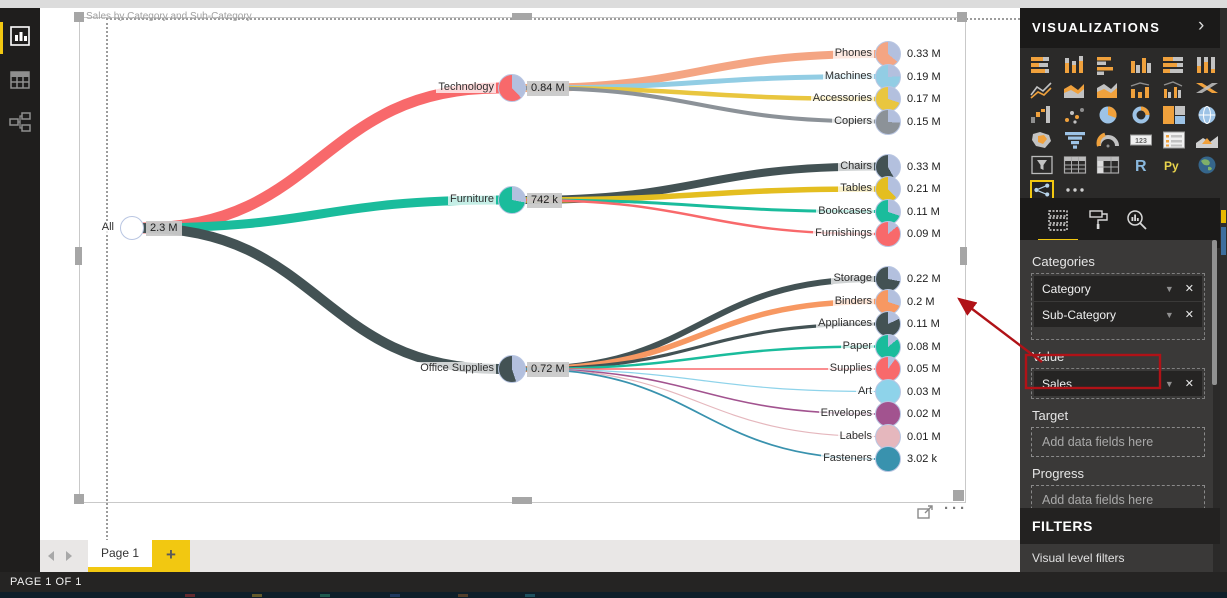 The image size is (1227, 598). What do you see at coordinates (1207, 140) in the screenshot?
I see `viz-icon-kpi` at bounding box center [1207, 140].